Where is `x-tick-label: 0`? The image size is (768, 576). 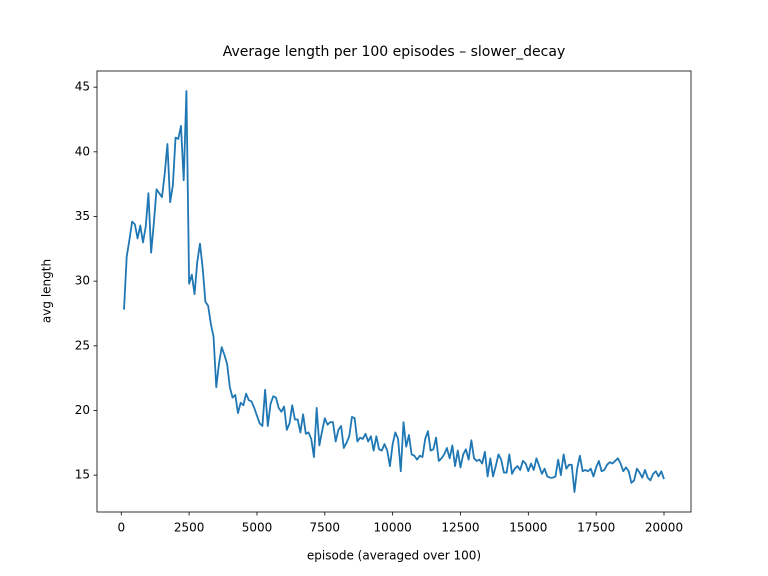 x-tick-label: 0 is located at coordinates (121, 528).